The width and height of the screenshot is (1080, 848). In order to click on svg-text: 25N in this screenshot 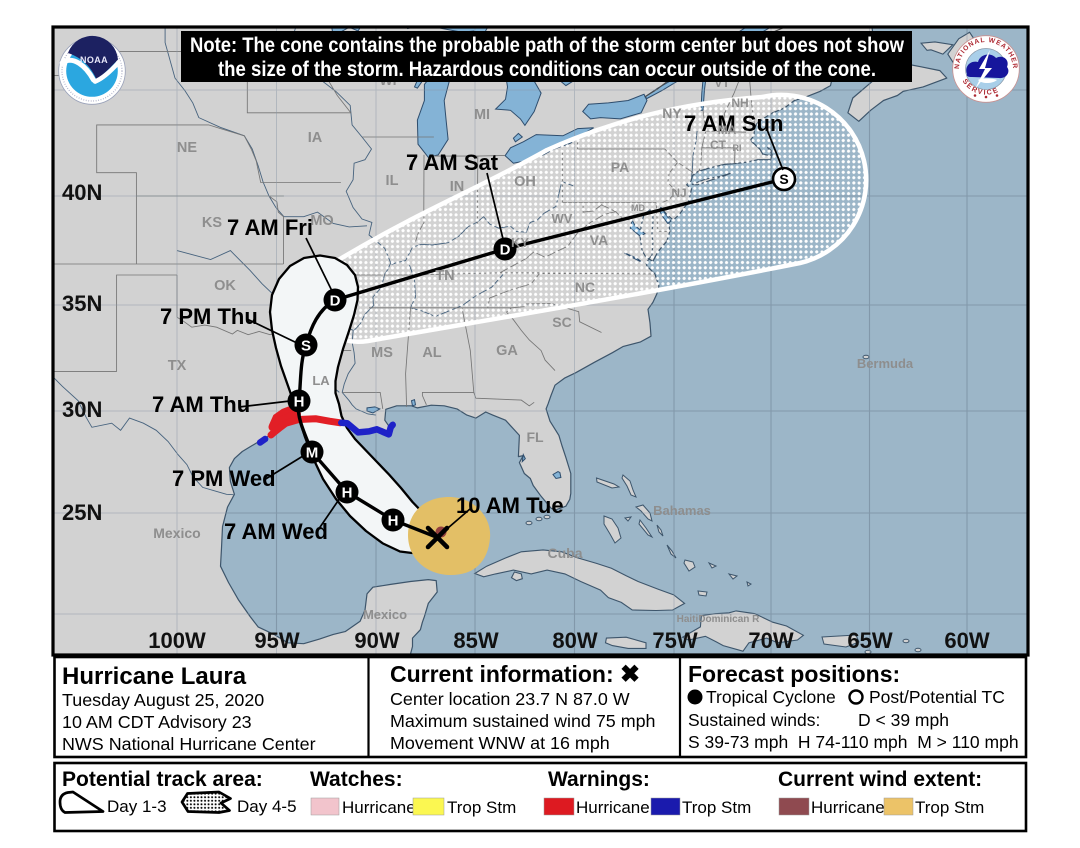, I will do `click(82, 512)`.